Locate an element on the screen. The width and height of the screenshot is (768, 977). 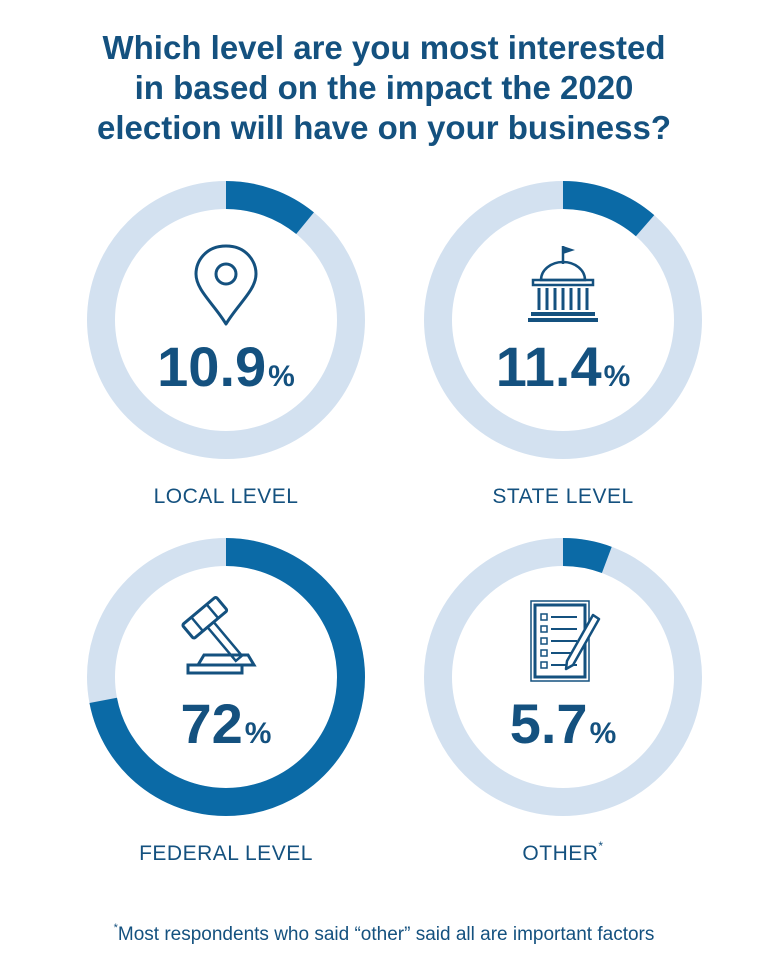
title-line-2: in based on the impact the 2020 is located at coordinates (384, 87).